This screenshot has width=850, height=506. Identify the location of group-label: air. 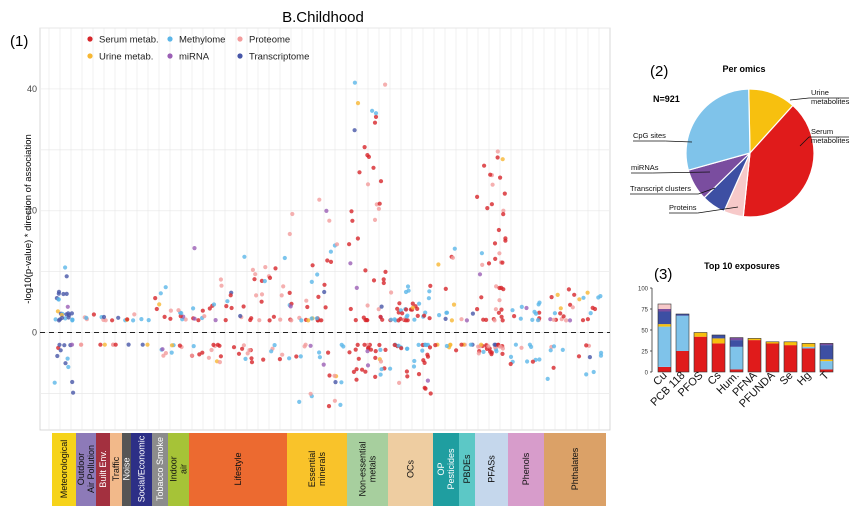
(184, 469).